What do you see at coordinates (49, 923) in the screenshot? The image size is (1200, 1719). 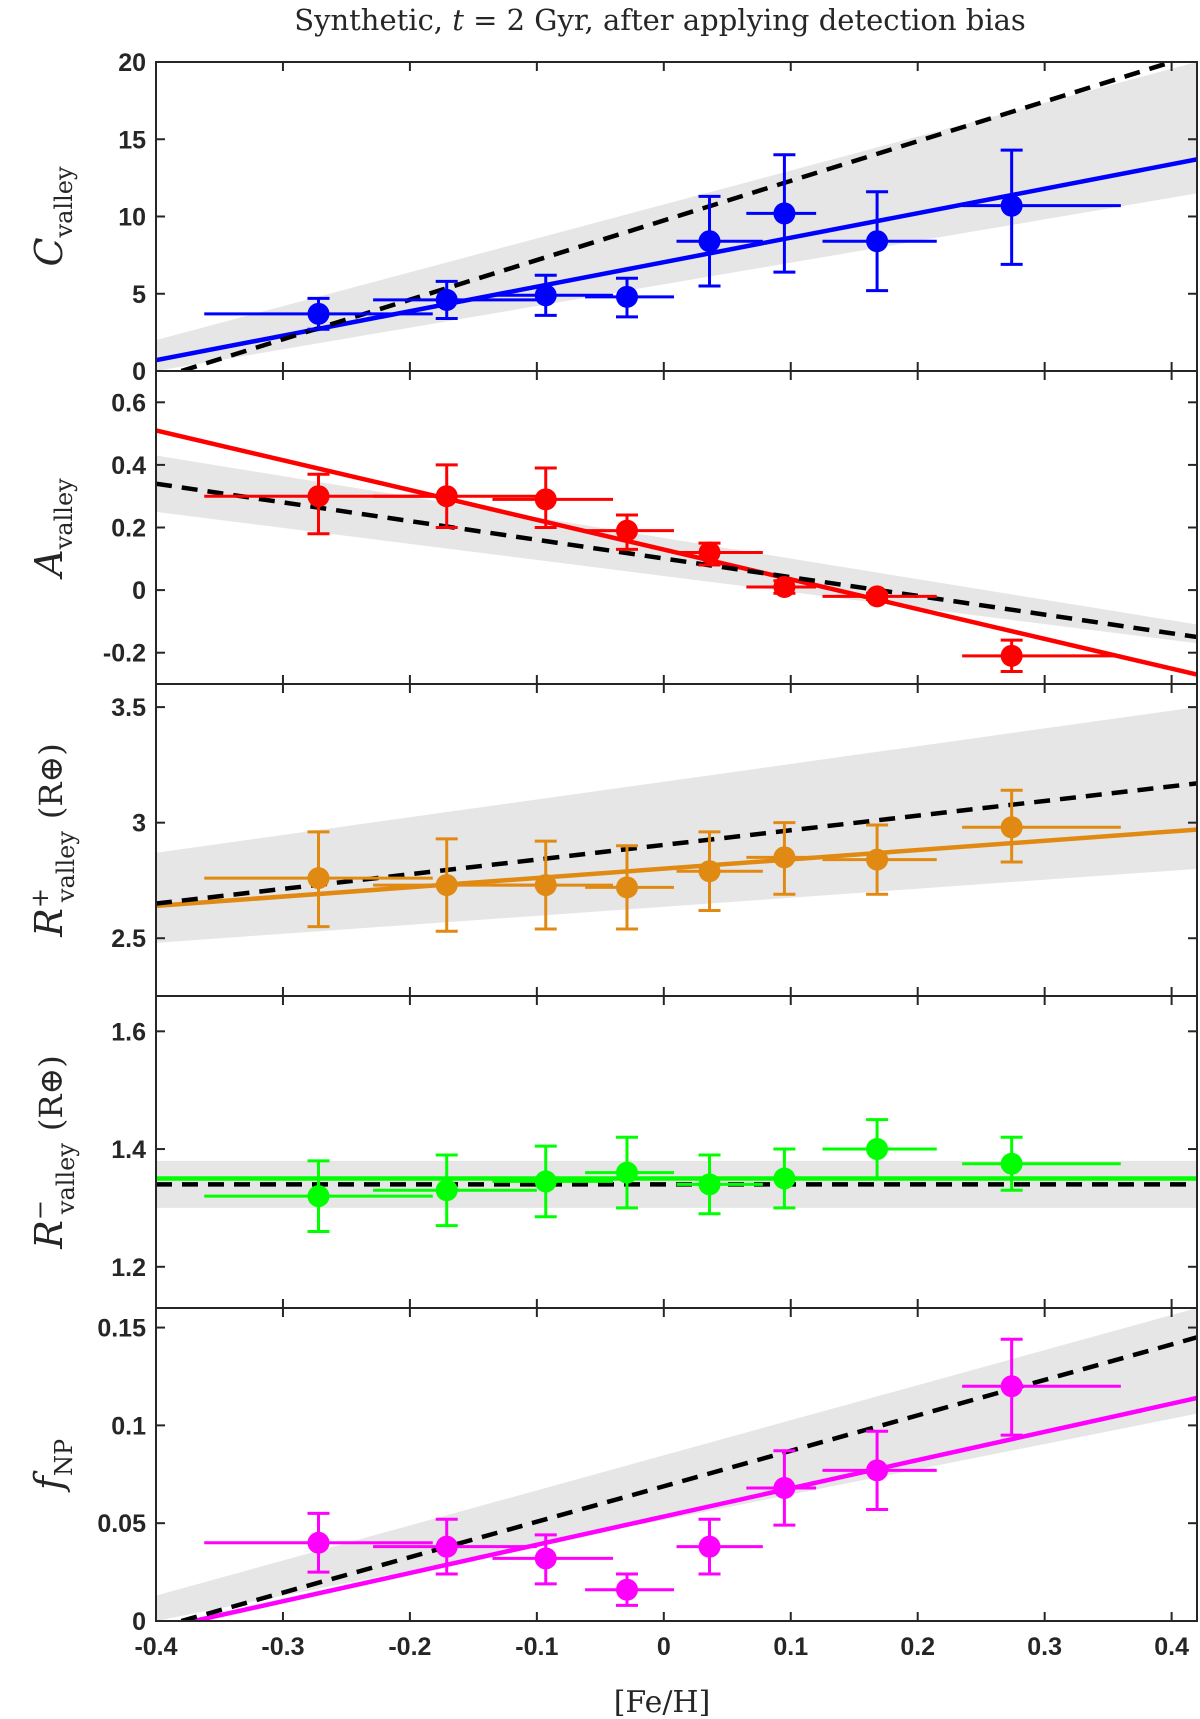 I see `y-axis-label-main: R` at bounding box center [49, 923].